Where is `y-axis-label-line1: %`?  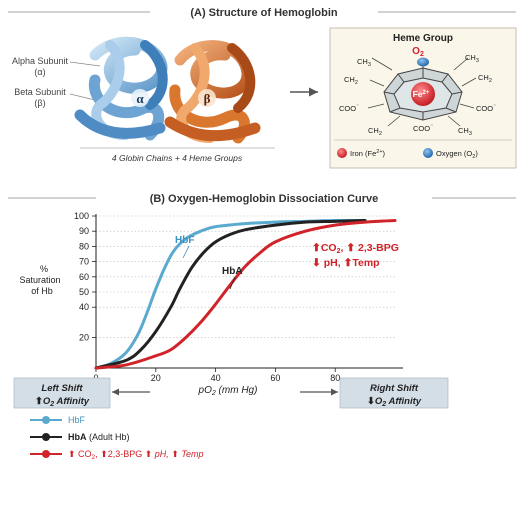 y-axis-label-line1: % is located at coordinates (44, 269).